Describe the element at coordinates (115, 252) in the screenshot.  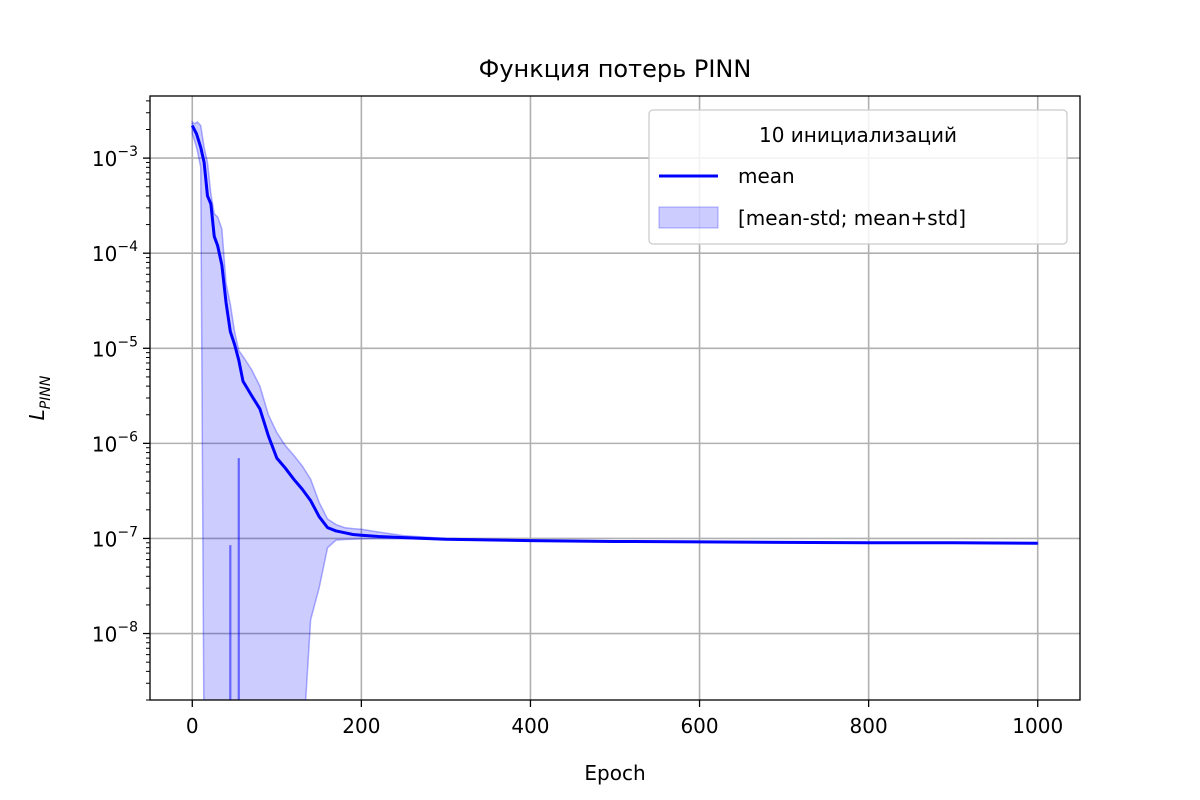
I see `y-tick-label: 10⁻⁴` at that location.